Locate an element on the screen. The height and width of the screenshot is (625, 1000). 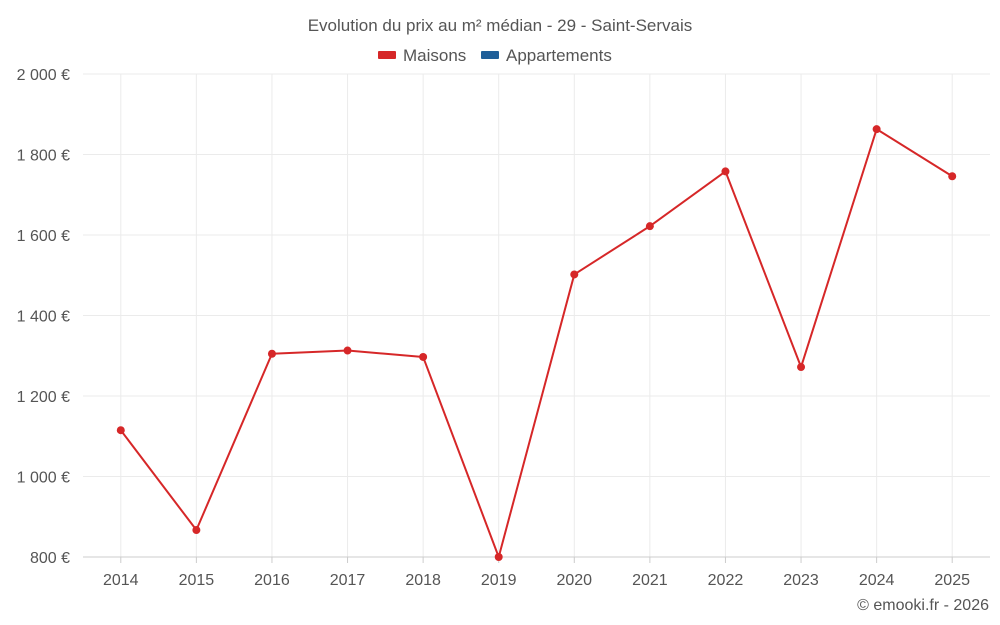
x-tick-label: 2017 is located at coordinates (348, 580).